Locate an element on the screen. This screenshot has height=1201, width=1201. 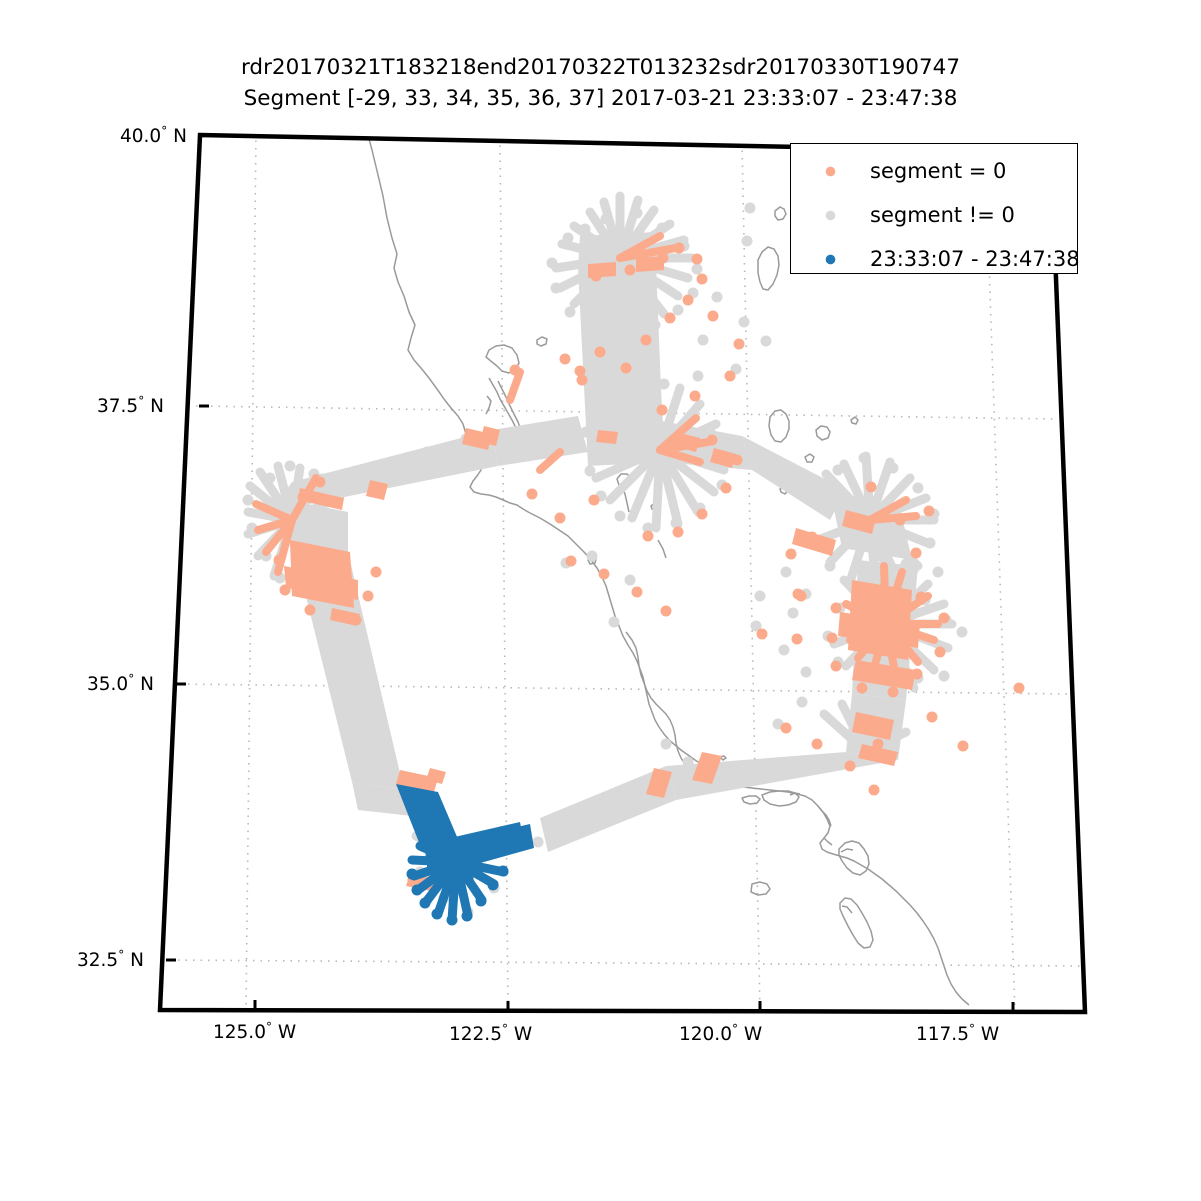
scatter-points-blue is located at coordinates (462, 877).